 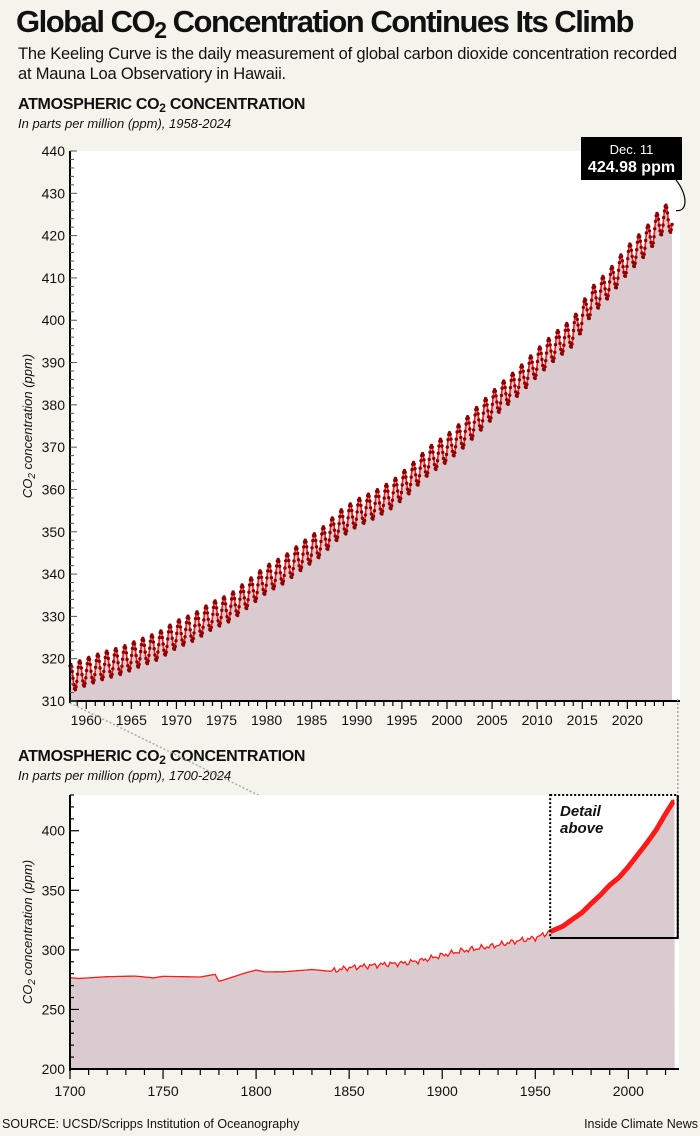 I want to click on bottom-y-tick-label: 400, so click(x=54, y=831).